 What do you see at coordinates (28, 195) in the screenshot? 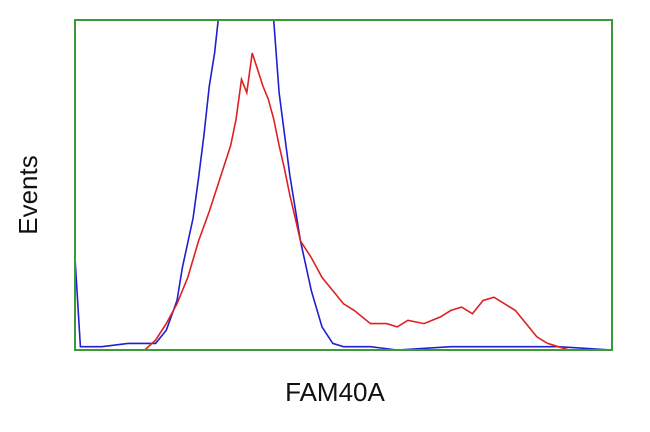
I see `y-axis-label: Events` at bounding box center [28, 195].